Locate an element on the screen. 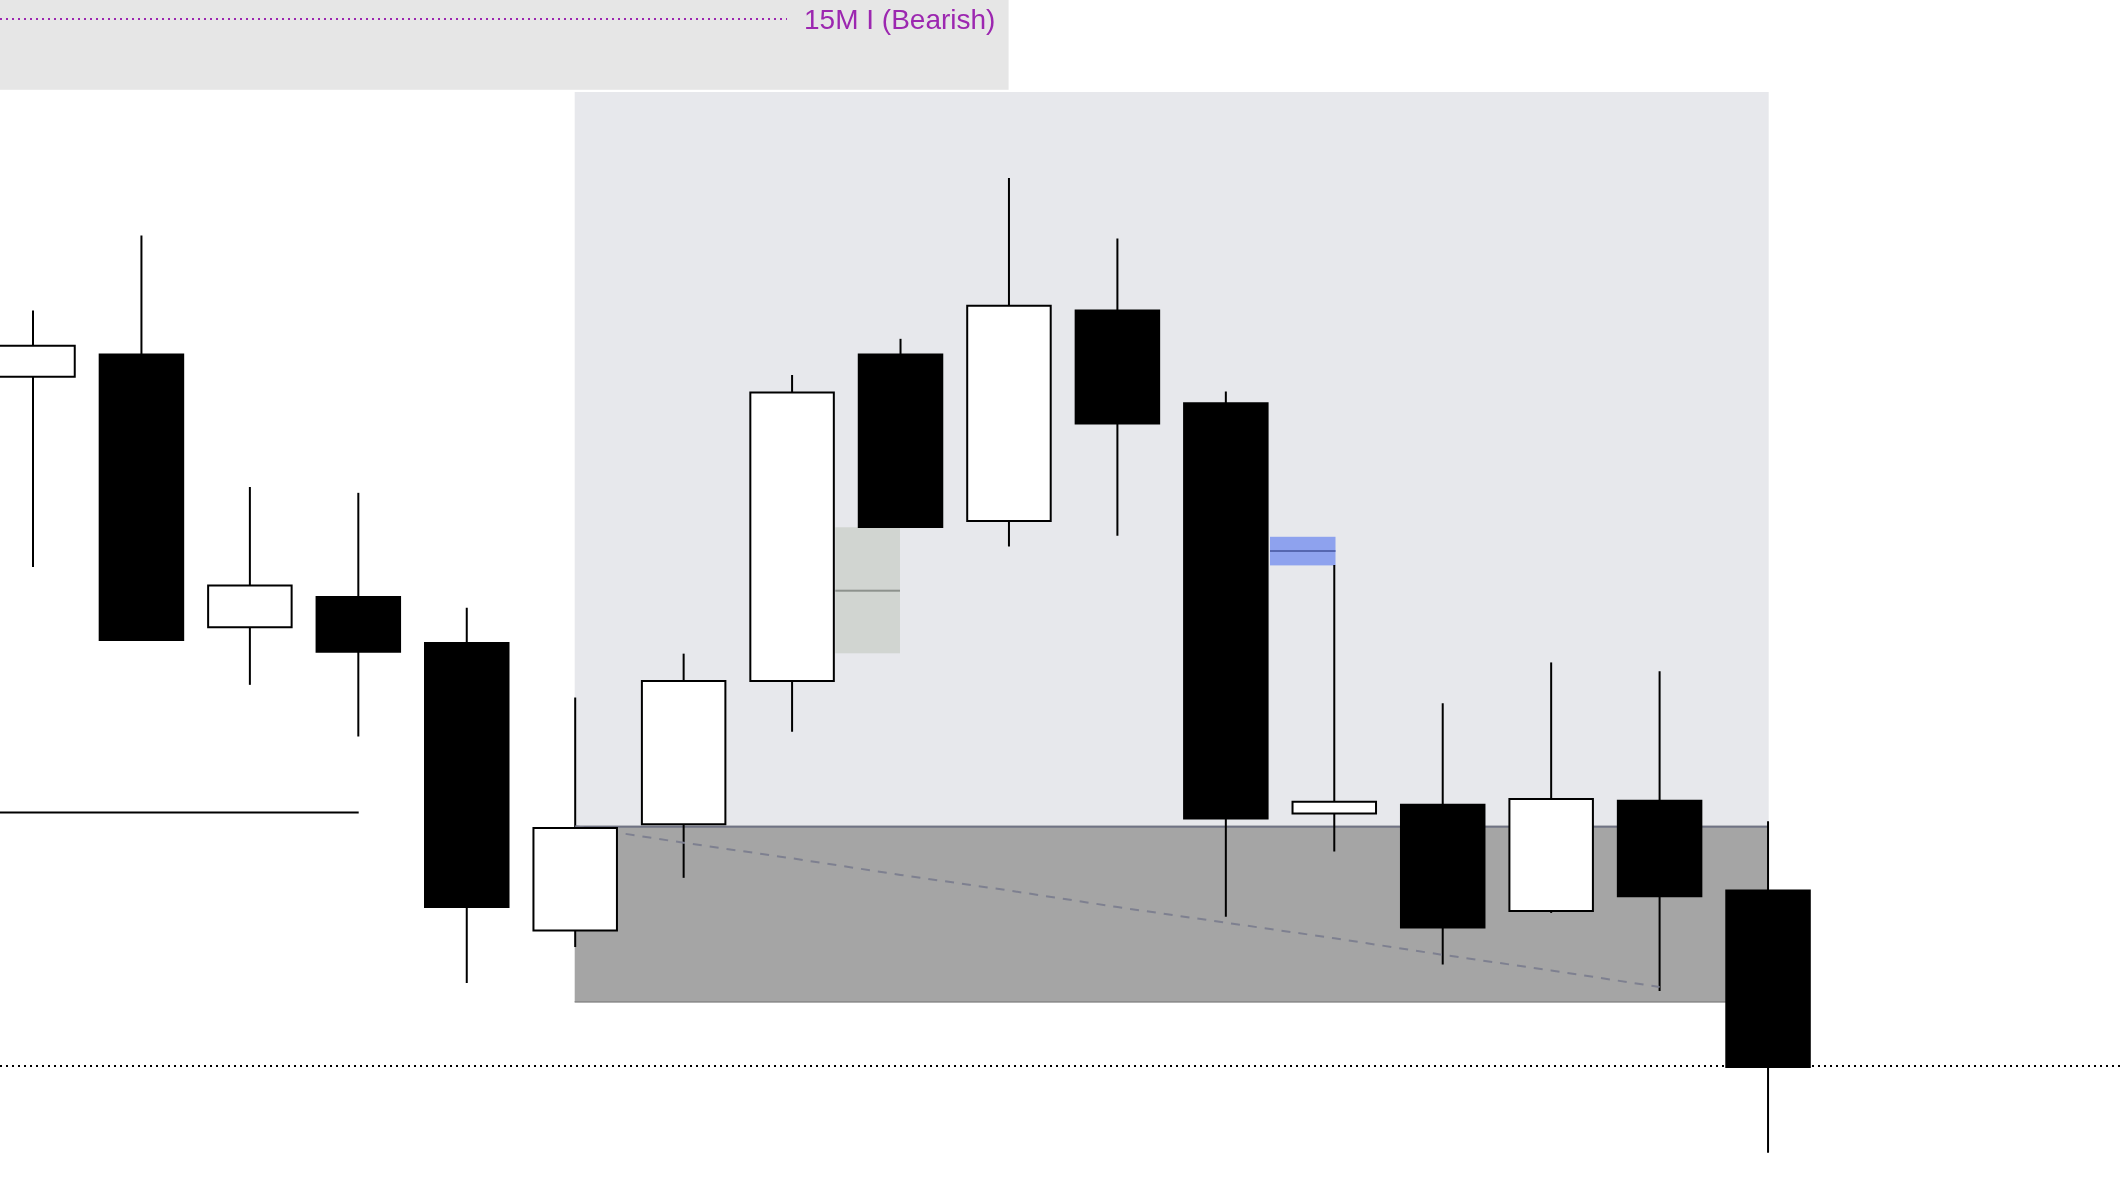  candlestick is located at coordinates (1334, 708).